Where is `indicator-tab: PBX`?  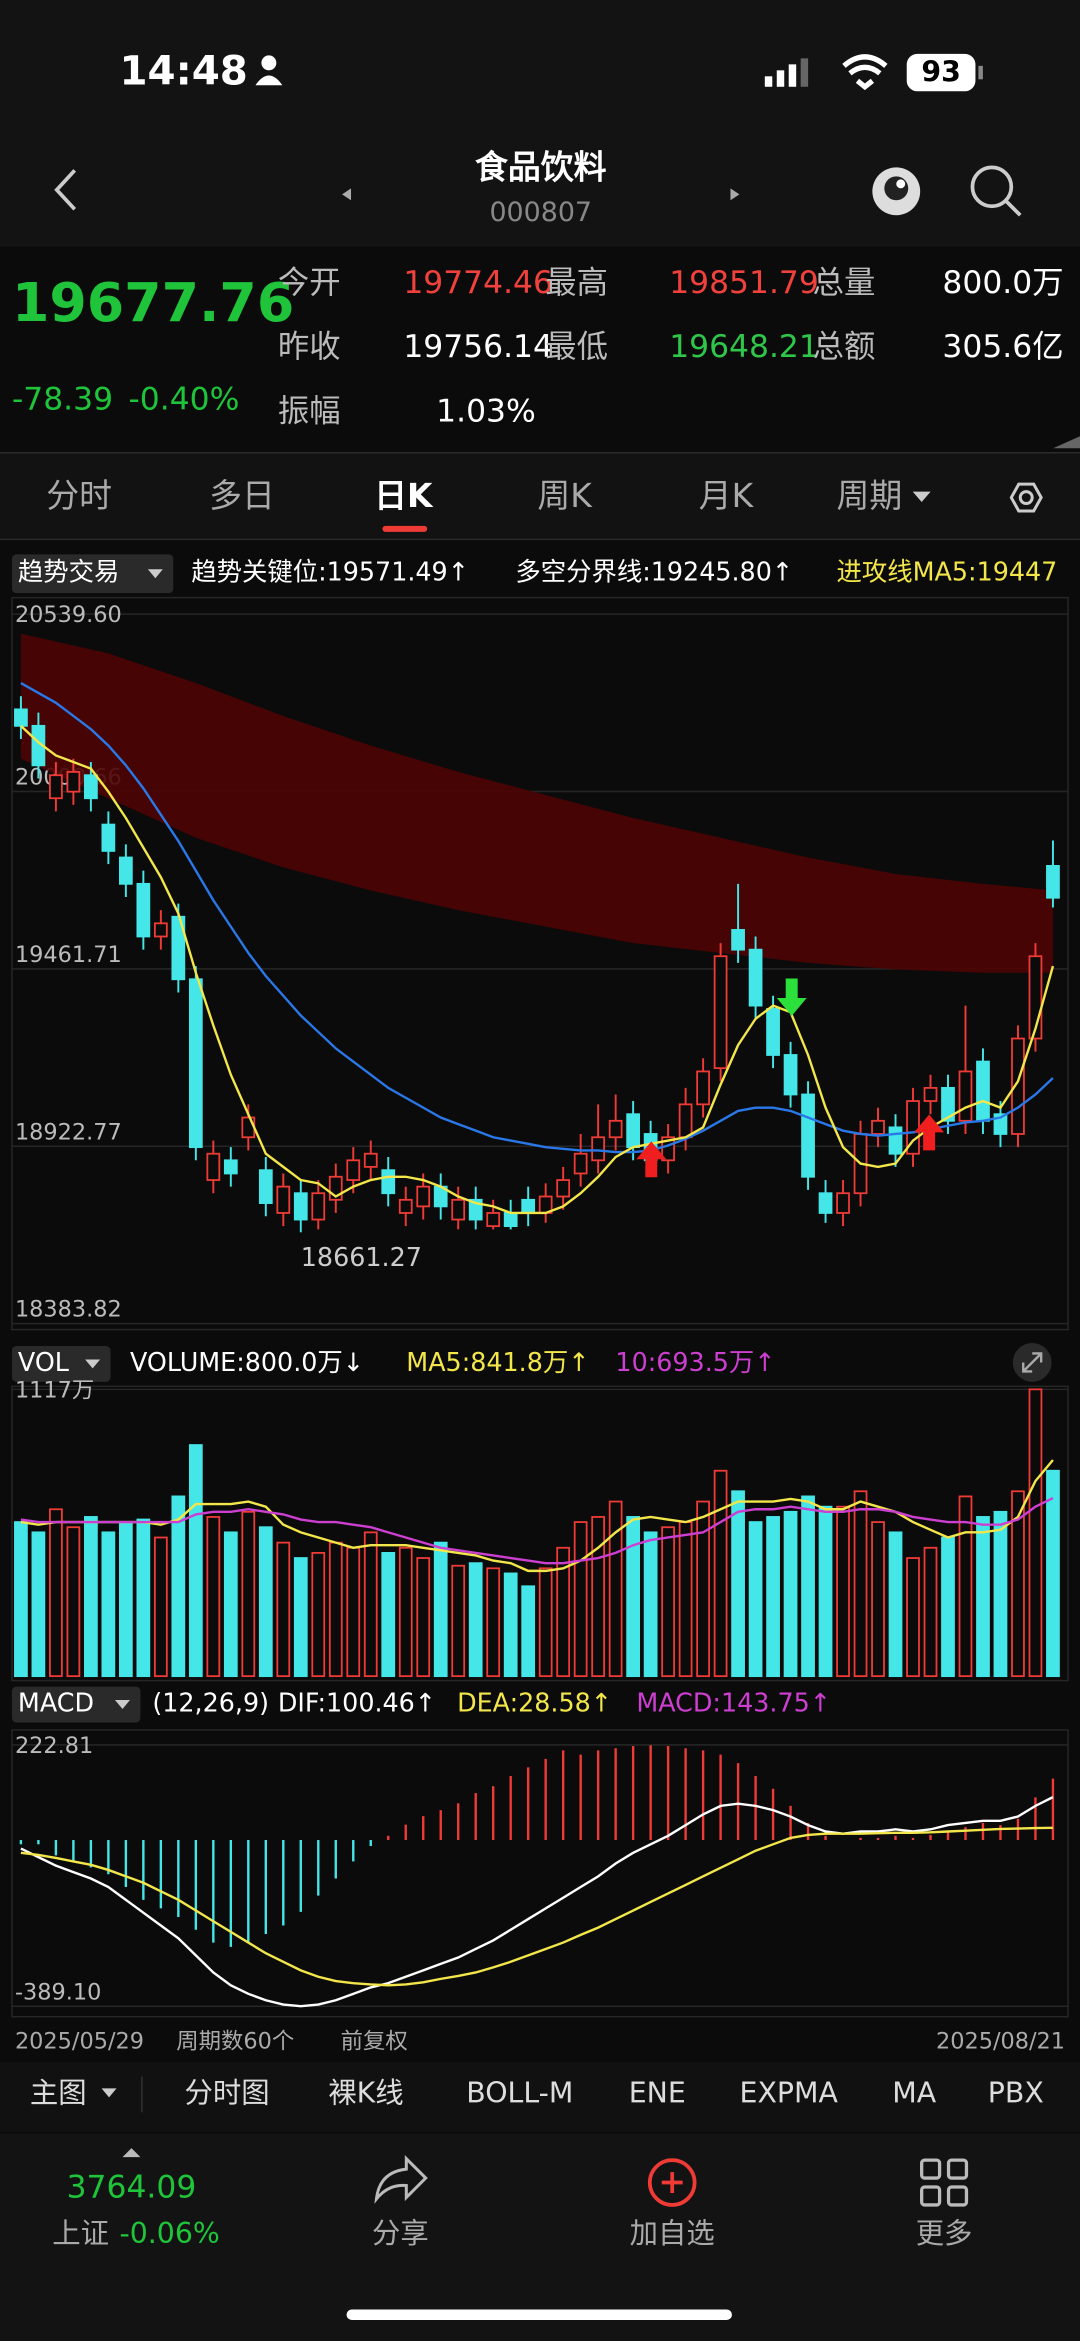
indicator-tab: PBX is located at coordinates (1016, 2092).